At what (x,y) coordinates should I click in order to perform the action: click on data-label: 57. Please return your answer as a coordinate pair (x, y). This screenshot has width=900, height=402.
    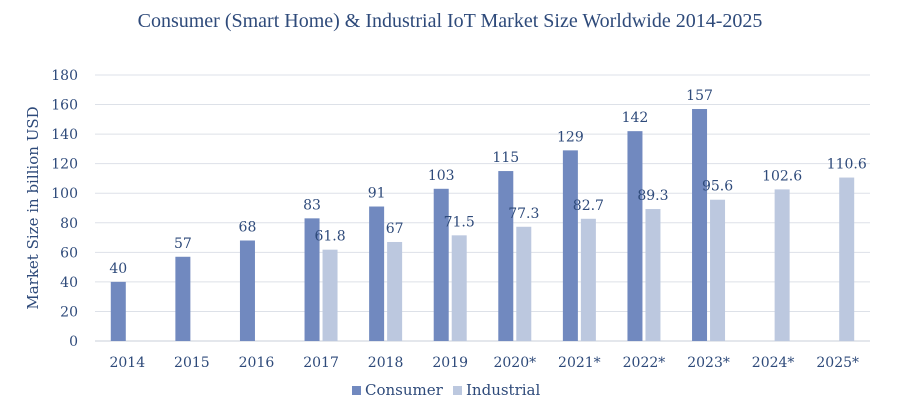
    Looking at the image, I should click on (183, 244).